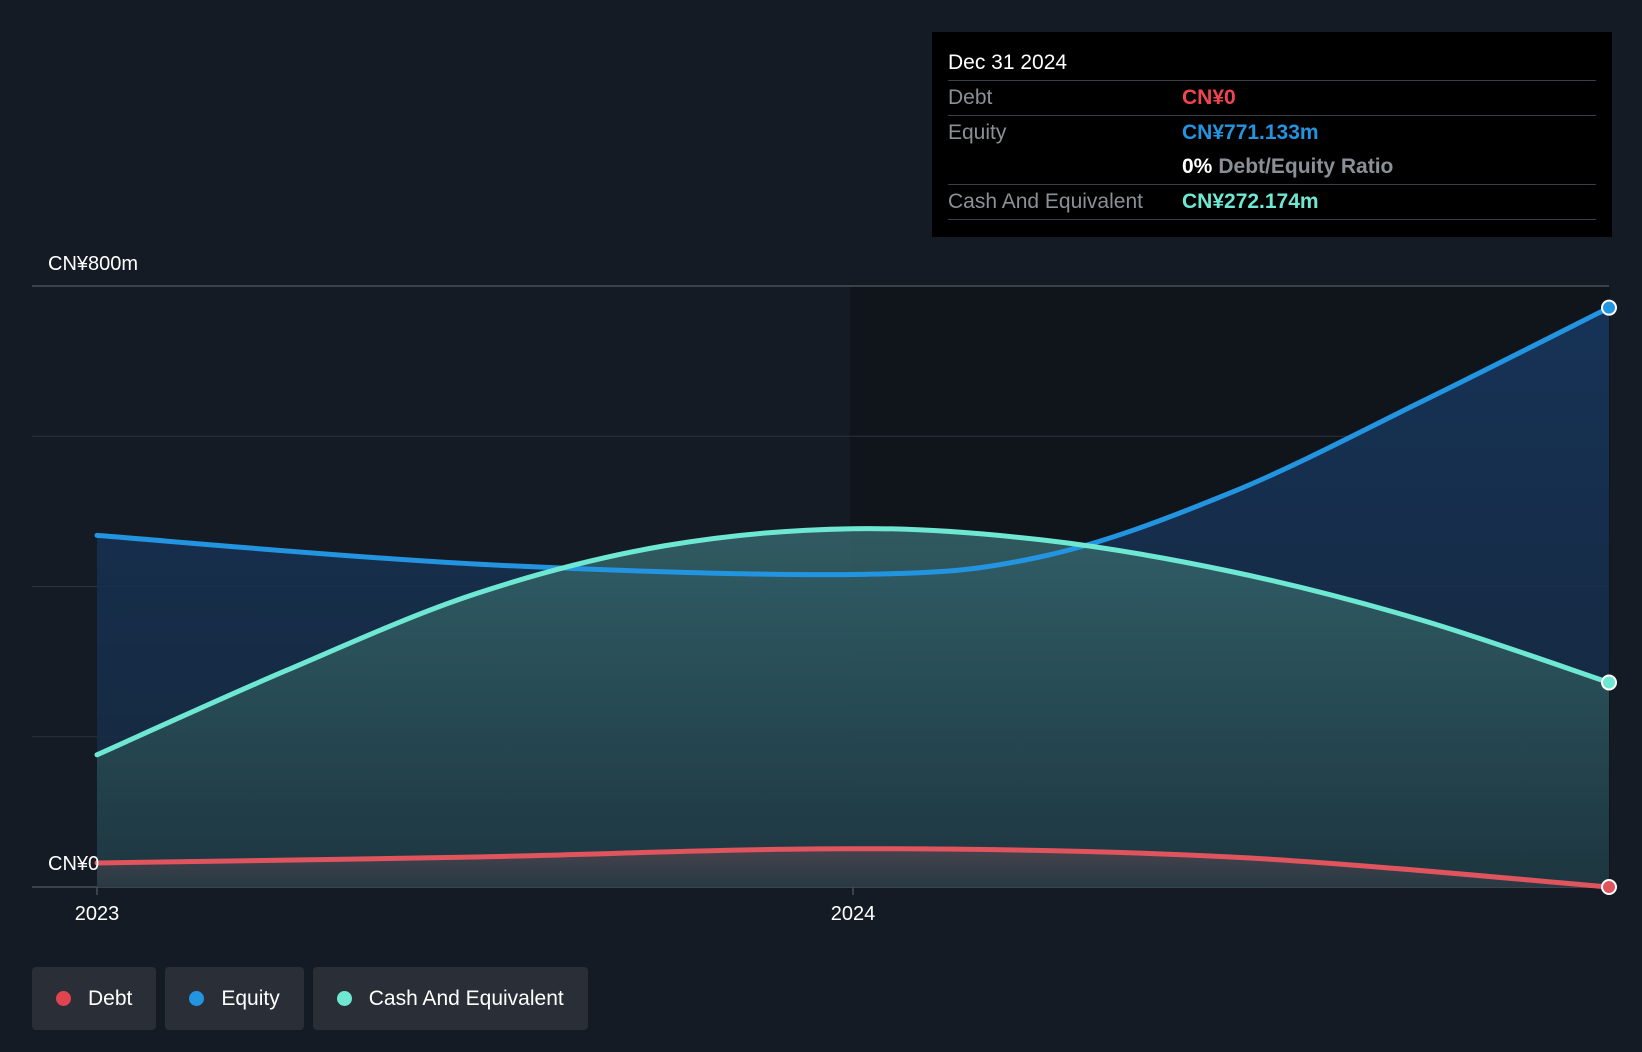 The image size is (1642, 1052). I want to click on equity-end-marker, so click(1609, 307).